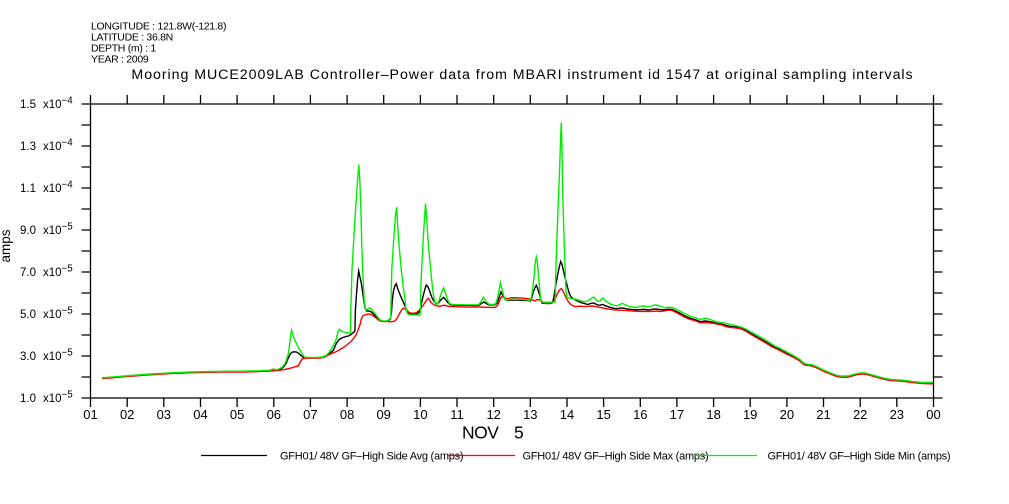 The image size is (1009, 504). Describe the element at coordinates (860, 414) in the screenshot. I see `svg-text: 22` at that location.